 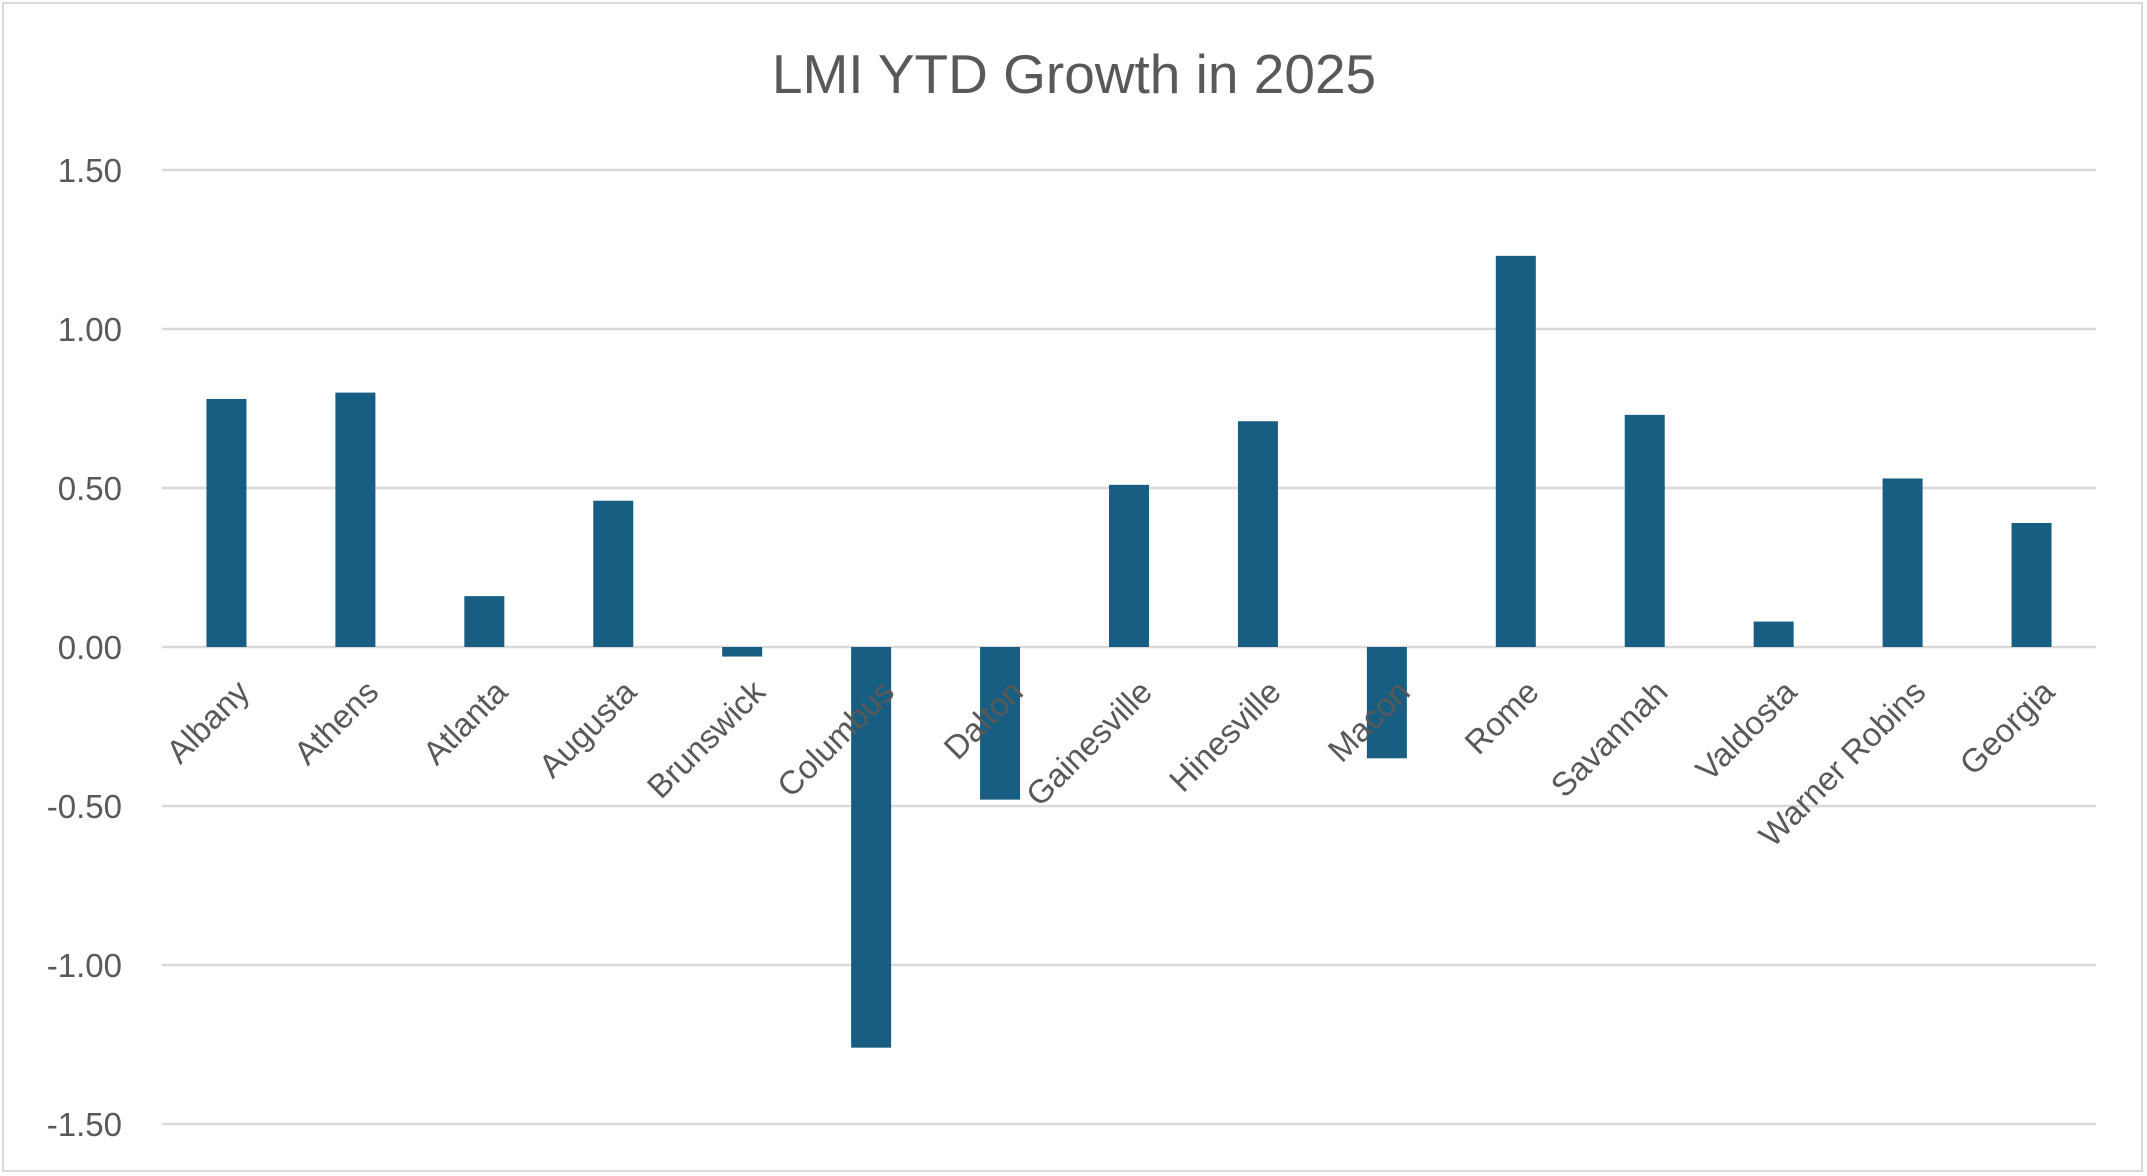 What do you see at coordinates (2007, 727) in the screenshot?
I see `x-category-label: Georgia` at bounding box center [2007, 727].